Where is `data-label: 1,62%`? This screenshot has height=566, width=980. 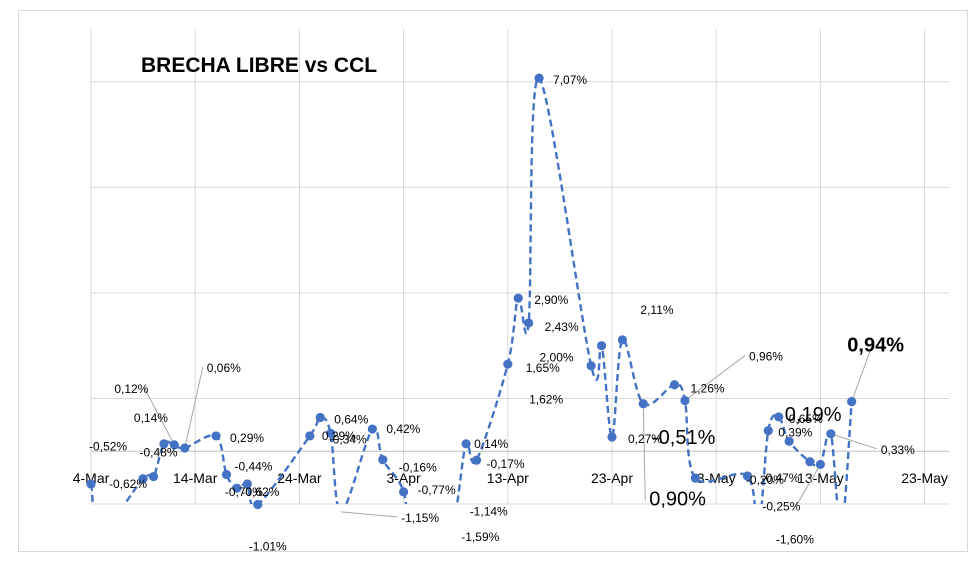
data-label: 1,62% is located at coordinates (546, 400).